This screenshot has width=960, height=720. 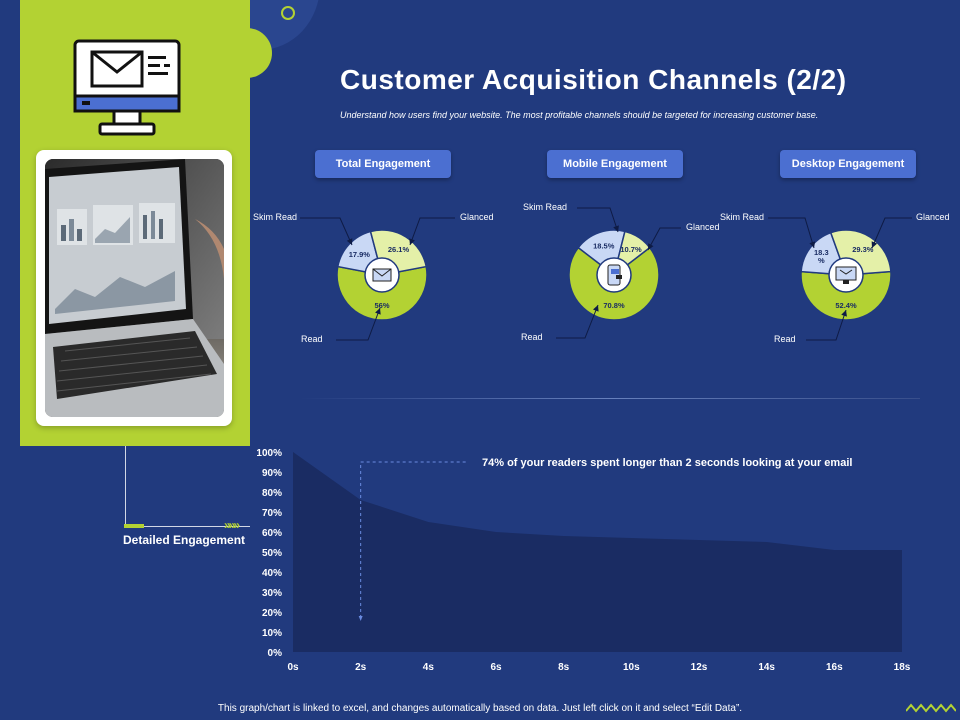 I want to click on laptop-illustration, so click(x=134, y=288).